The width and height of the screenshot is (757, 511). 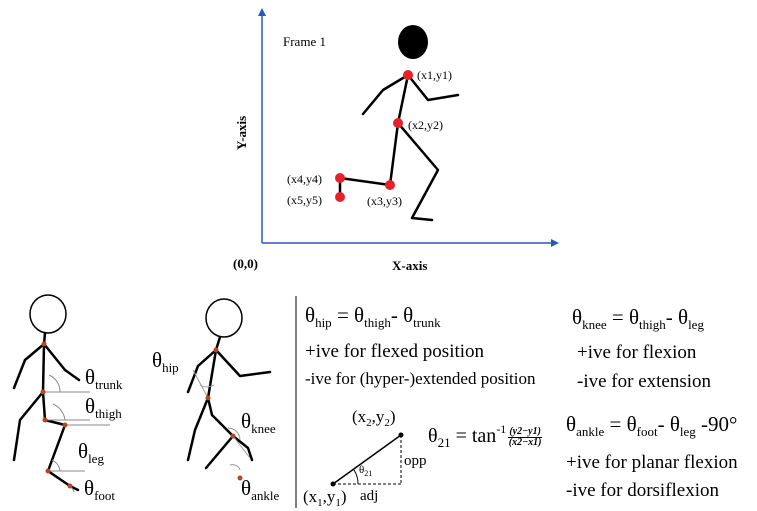 What do you see at coordinates (374, 418) in the screenshot?
I see `point-x2y2-label: (x2,y2)` at bounding box center [374, 418].